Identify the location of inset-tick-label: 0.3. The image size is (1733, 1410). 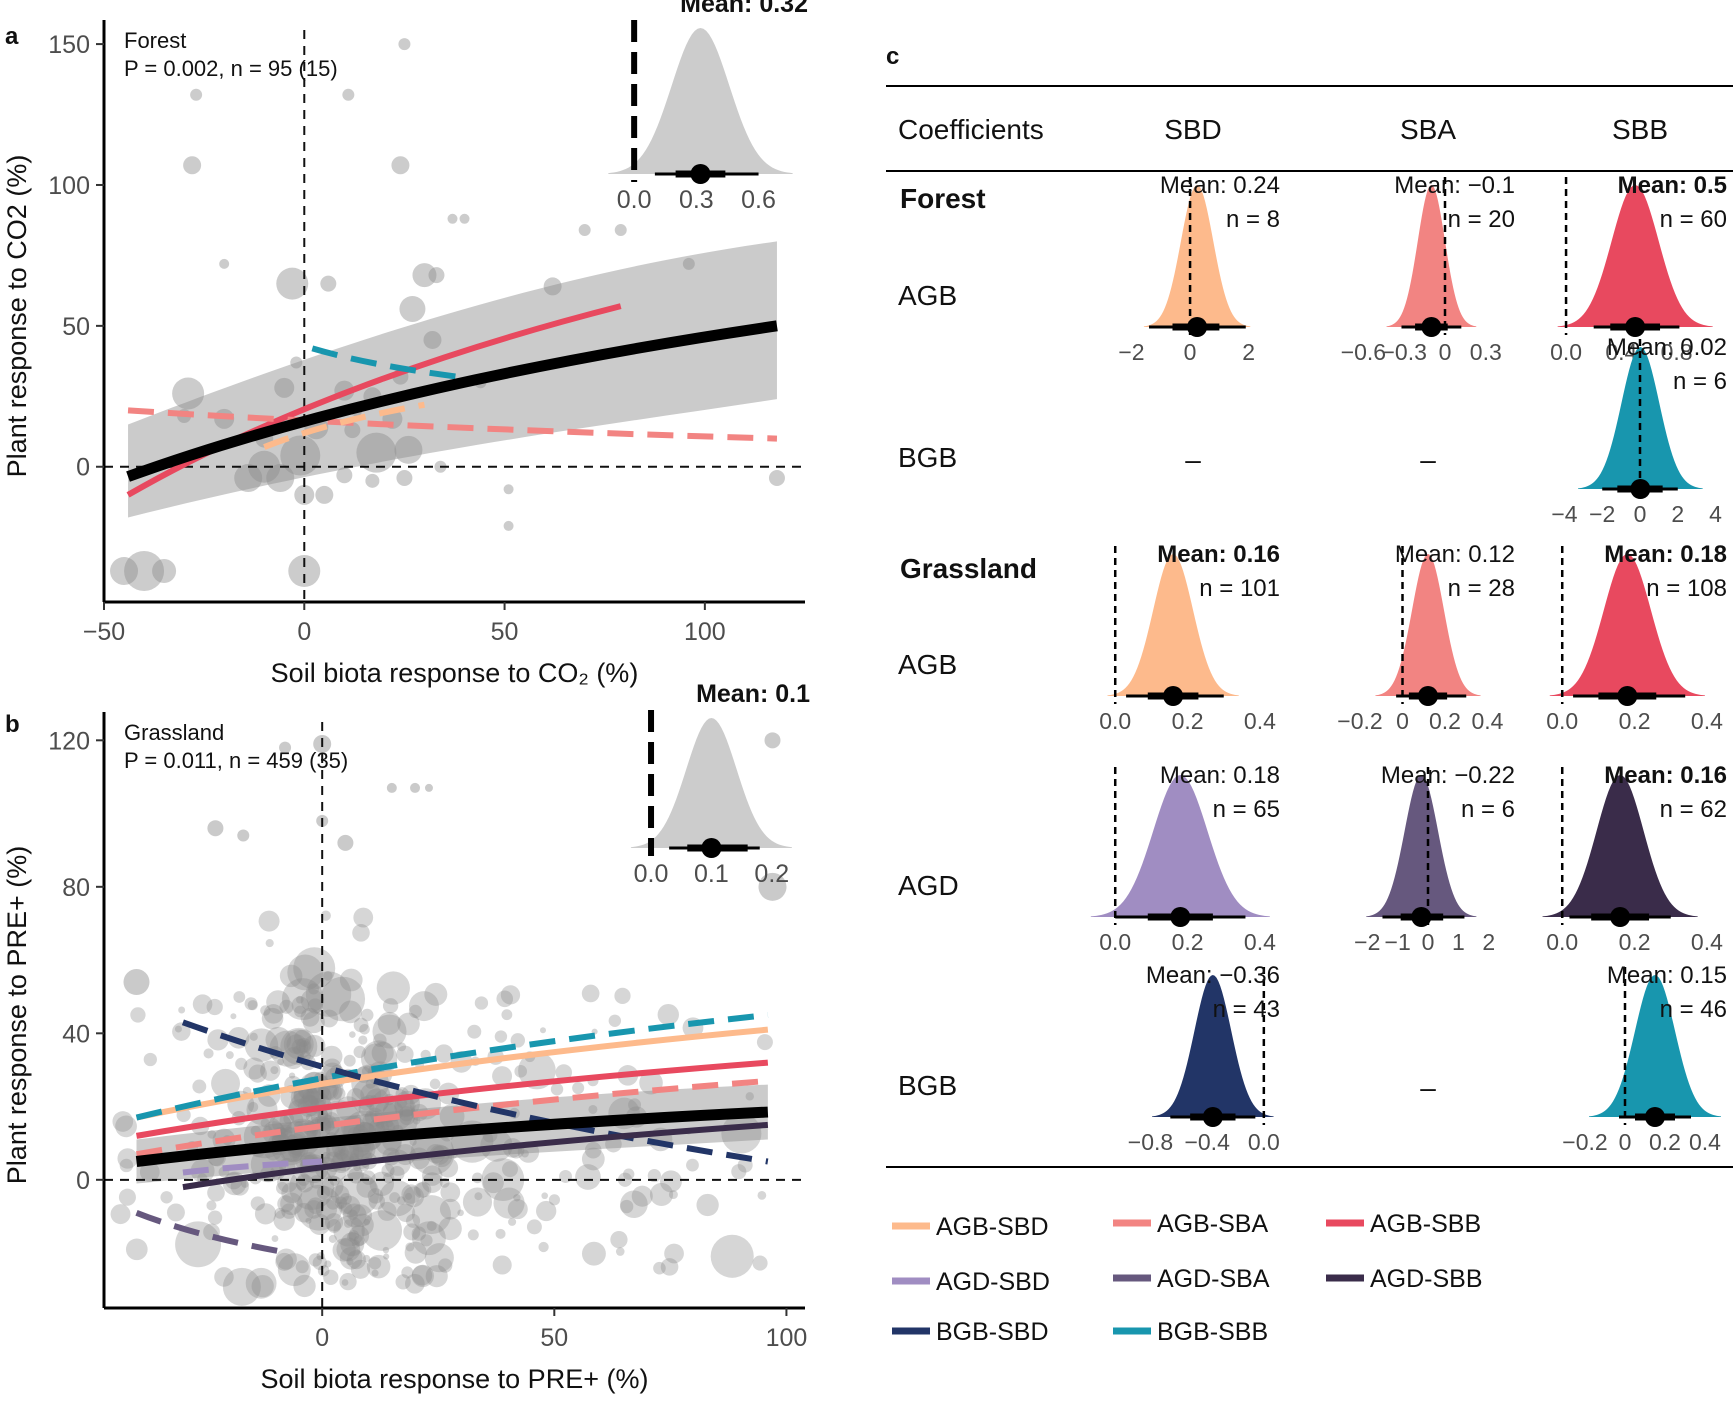
(696, 200).